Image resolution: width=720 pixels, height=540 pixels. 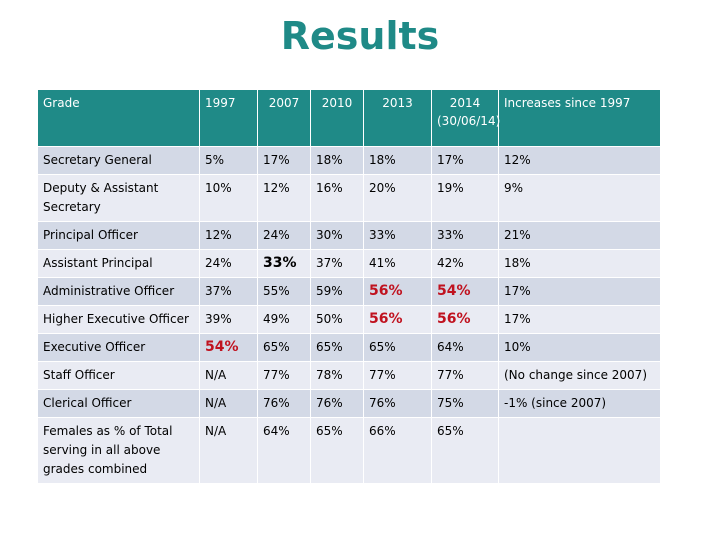 What do you see at coordinates (397, 263) in the screenshot?
I see `value-2013: 41%` at bounding box center [397, 263].